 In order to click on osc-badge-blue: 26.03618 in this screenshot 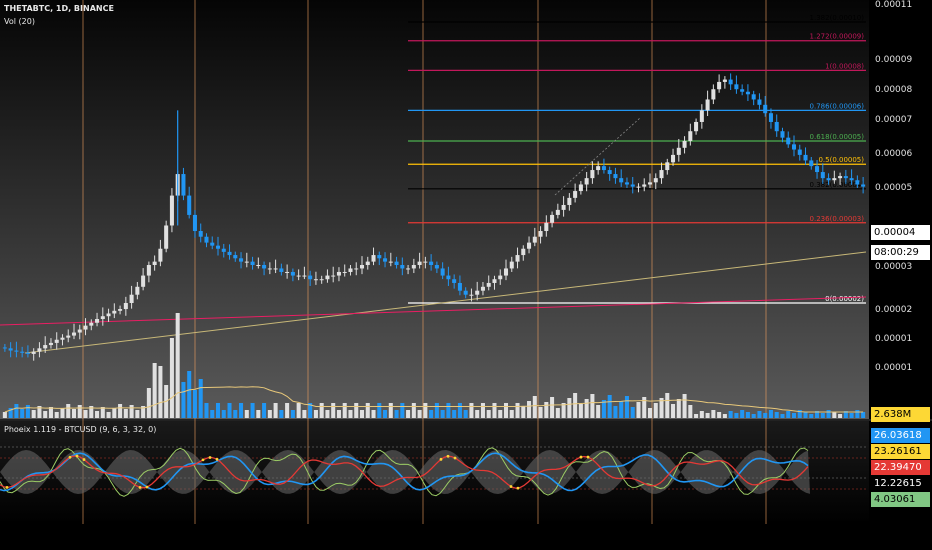, I will do `click(900, 435)`.